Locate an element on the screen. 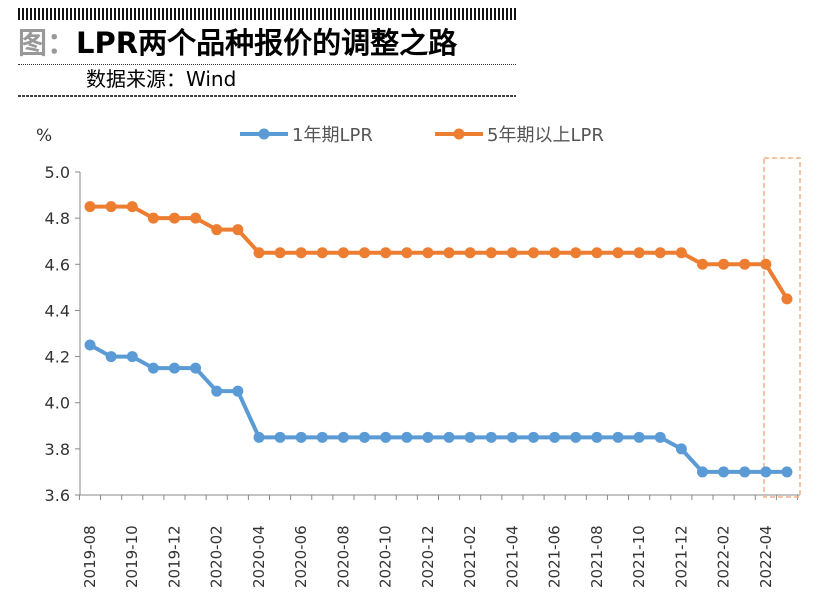  x-tick-label: 2020-12 is located at coordinates (428, 556).